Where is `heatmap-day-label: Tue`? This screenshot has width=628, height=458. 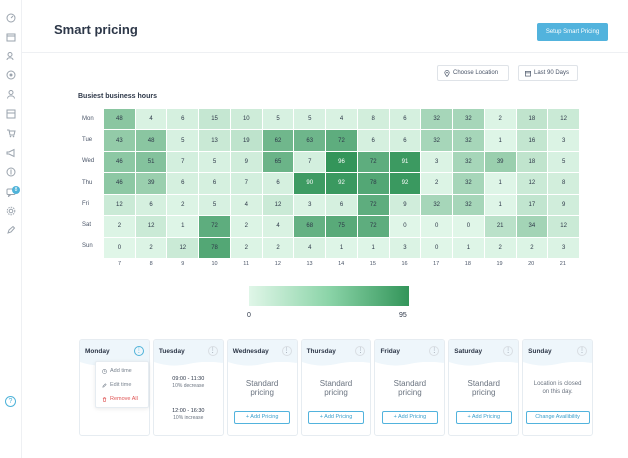 heatmap-day-label: Tue is located at coordinates (87, 139).